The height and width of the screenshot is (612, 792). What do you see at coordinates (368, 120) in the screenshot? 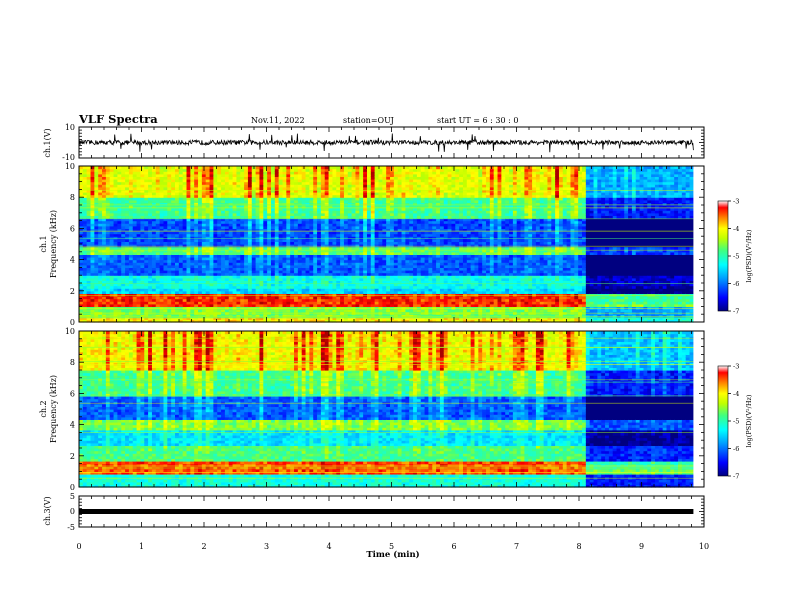
I see `station-label: station=OUJ` at bounding box center [368, 120].